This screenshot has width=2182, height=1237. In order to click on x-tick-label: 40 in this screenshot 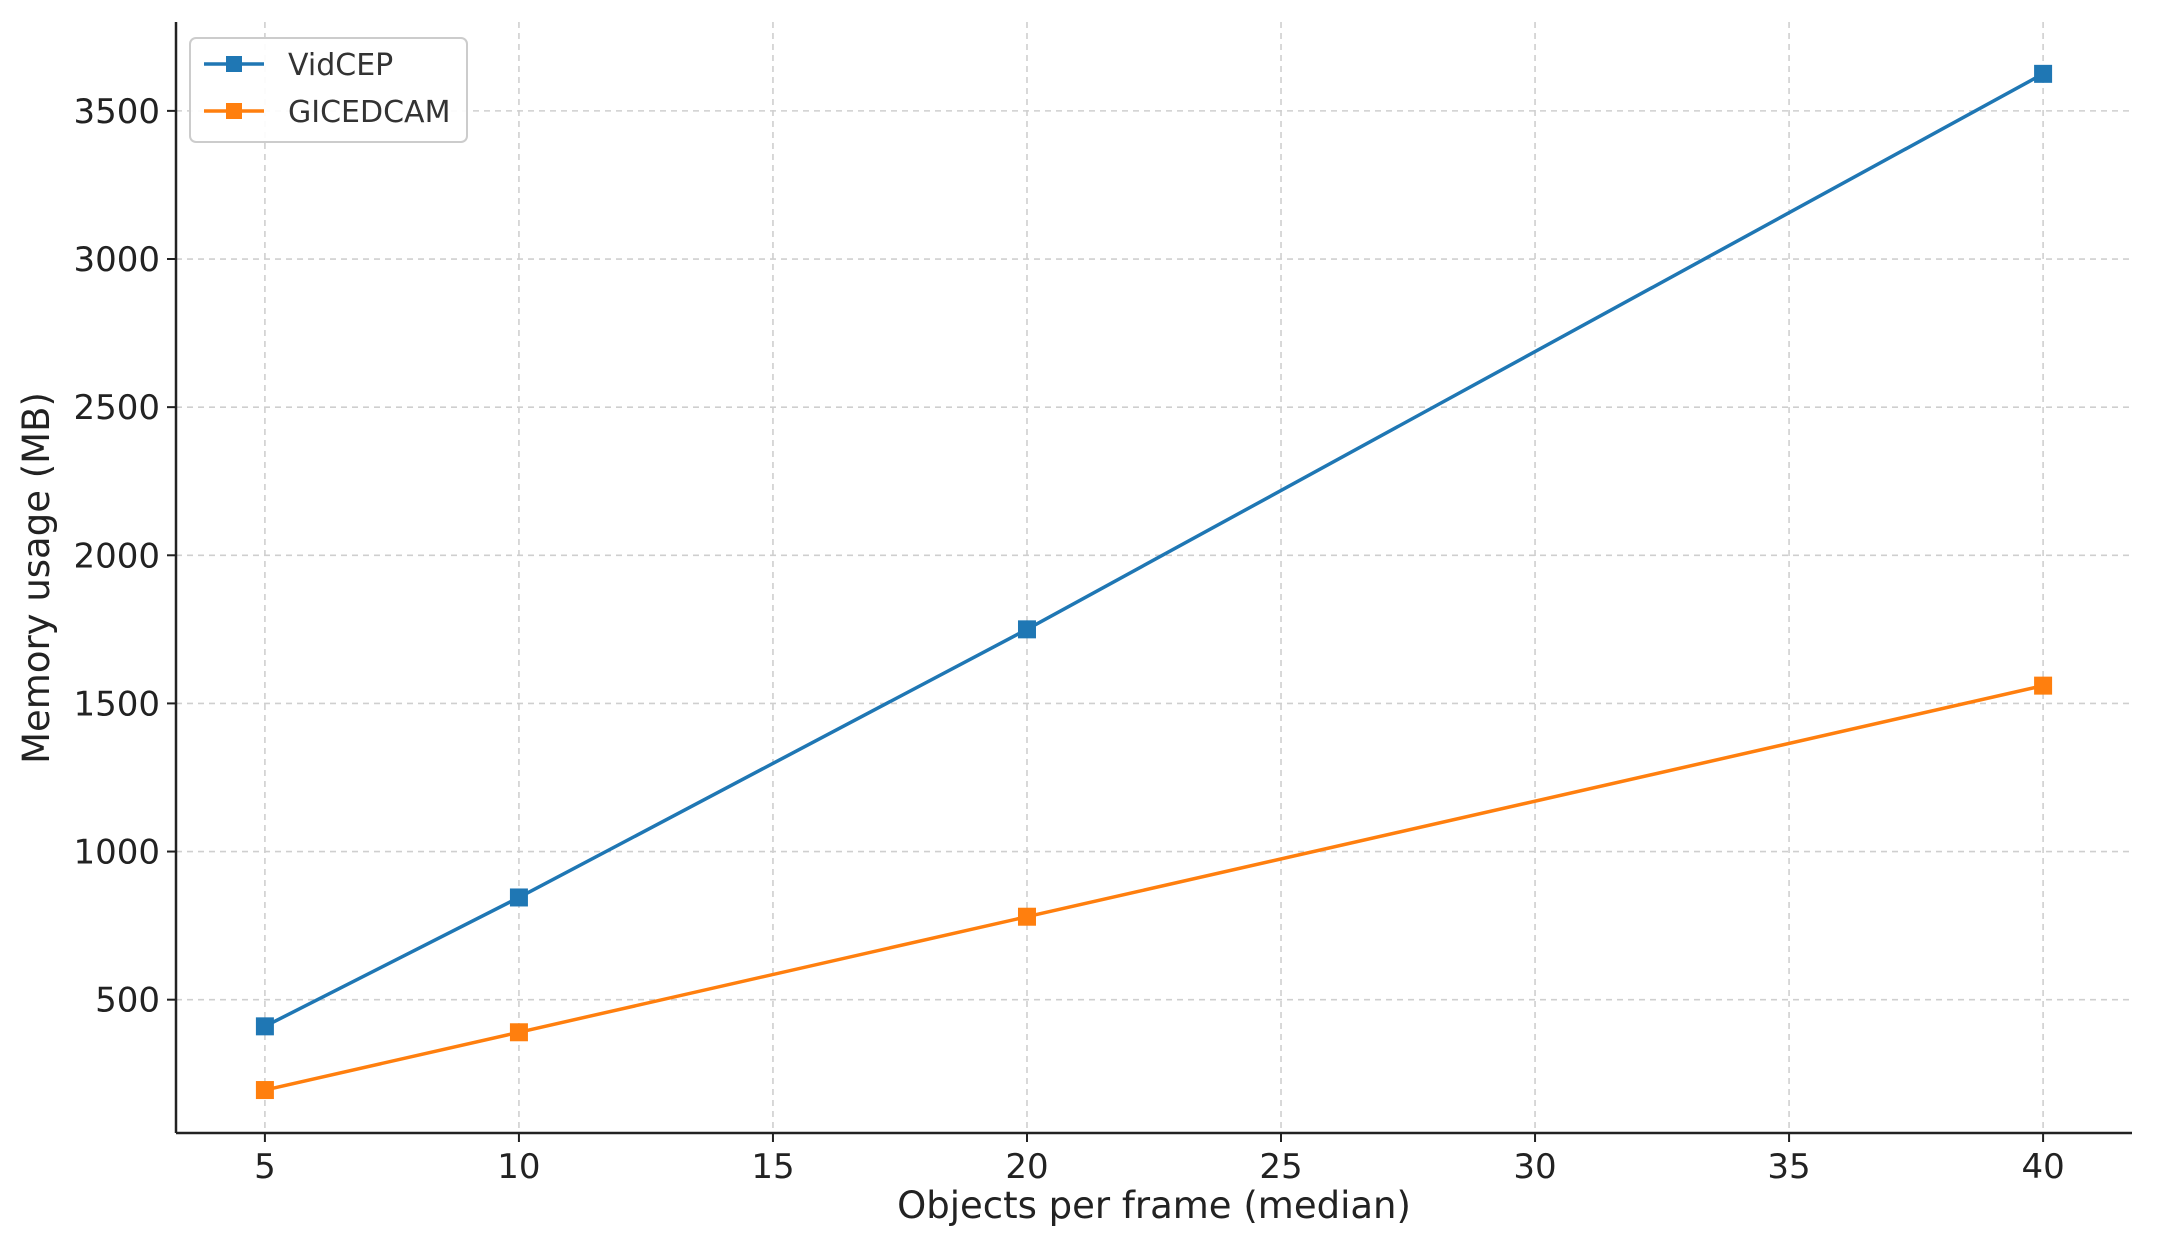, I will do `click(2042, 1167)`.